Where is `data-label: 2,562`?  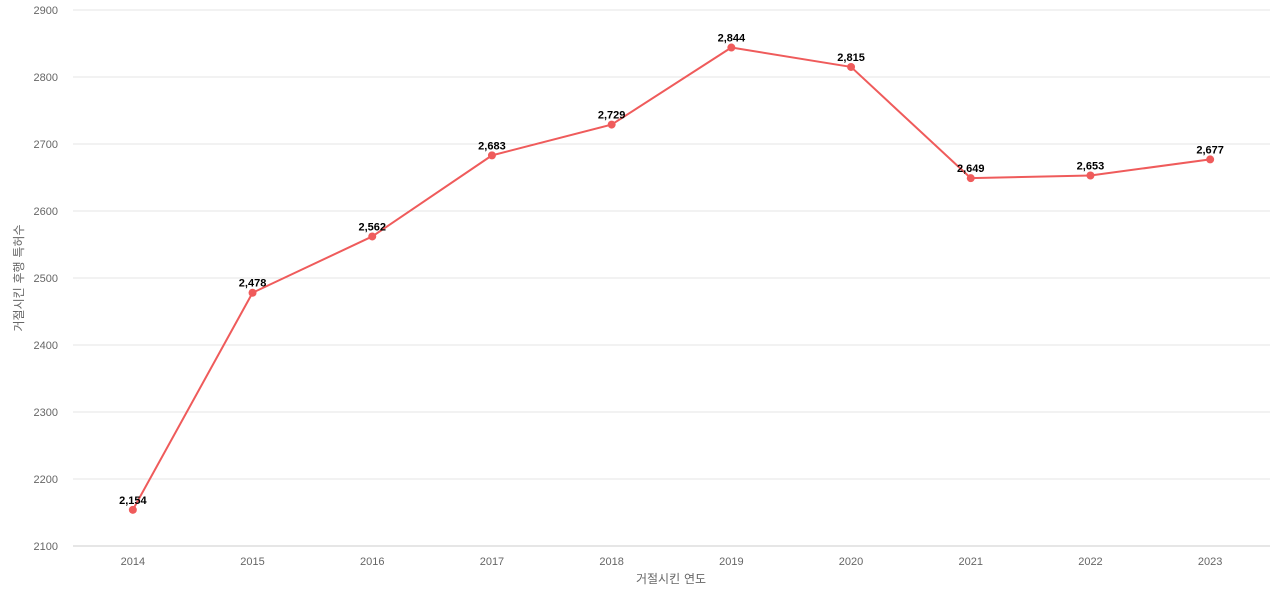
data-label: 2,562 is located at coordinates (372, 227).